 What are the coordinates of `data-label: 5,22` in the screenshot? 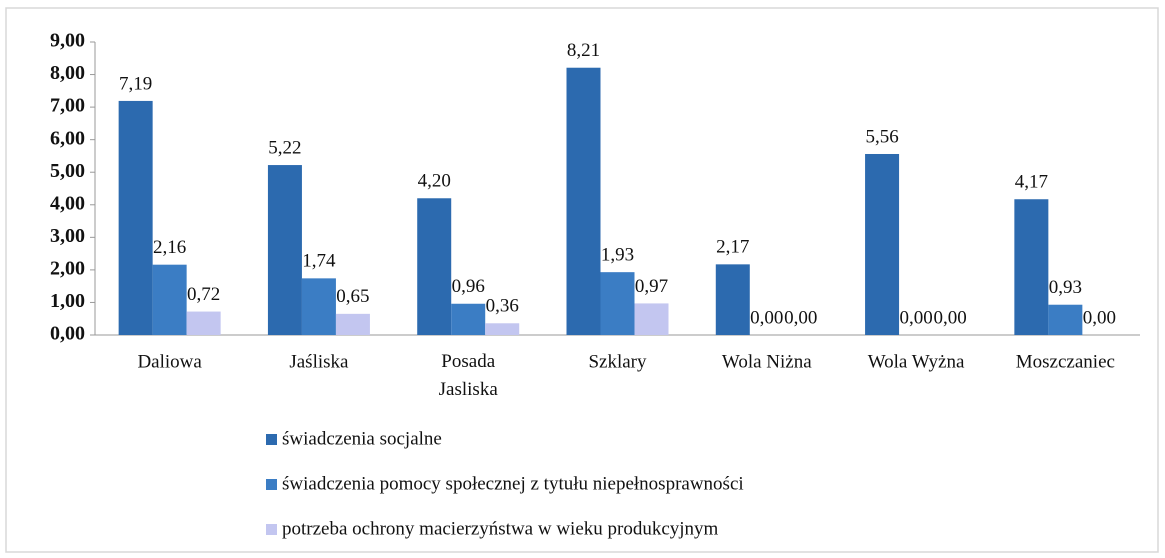 It's located at (284, 147).